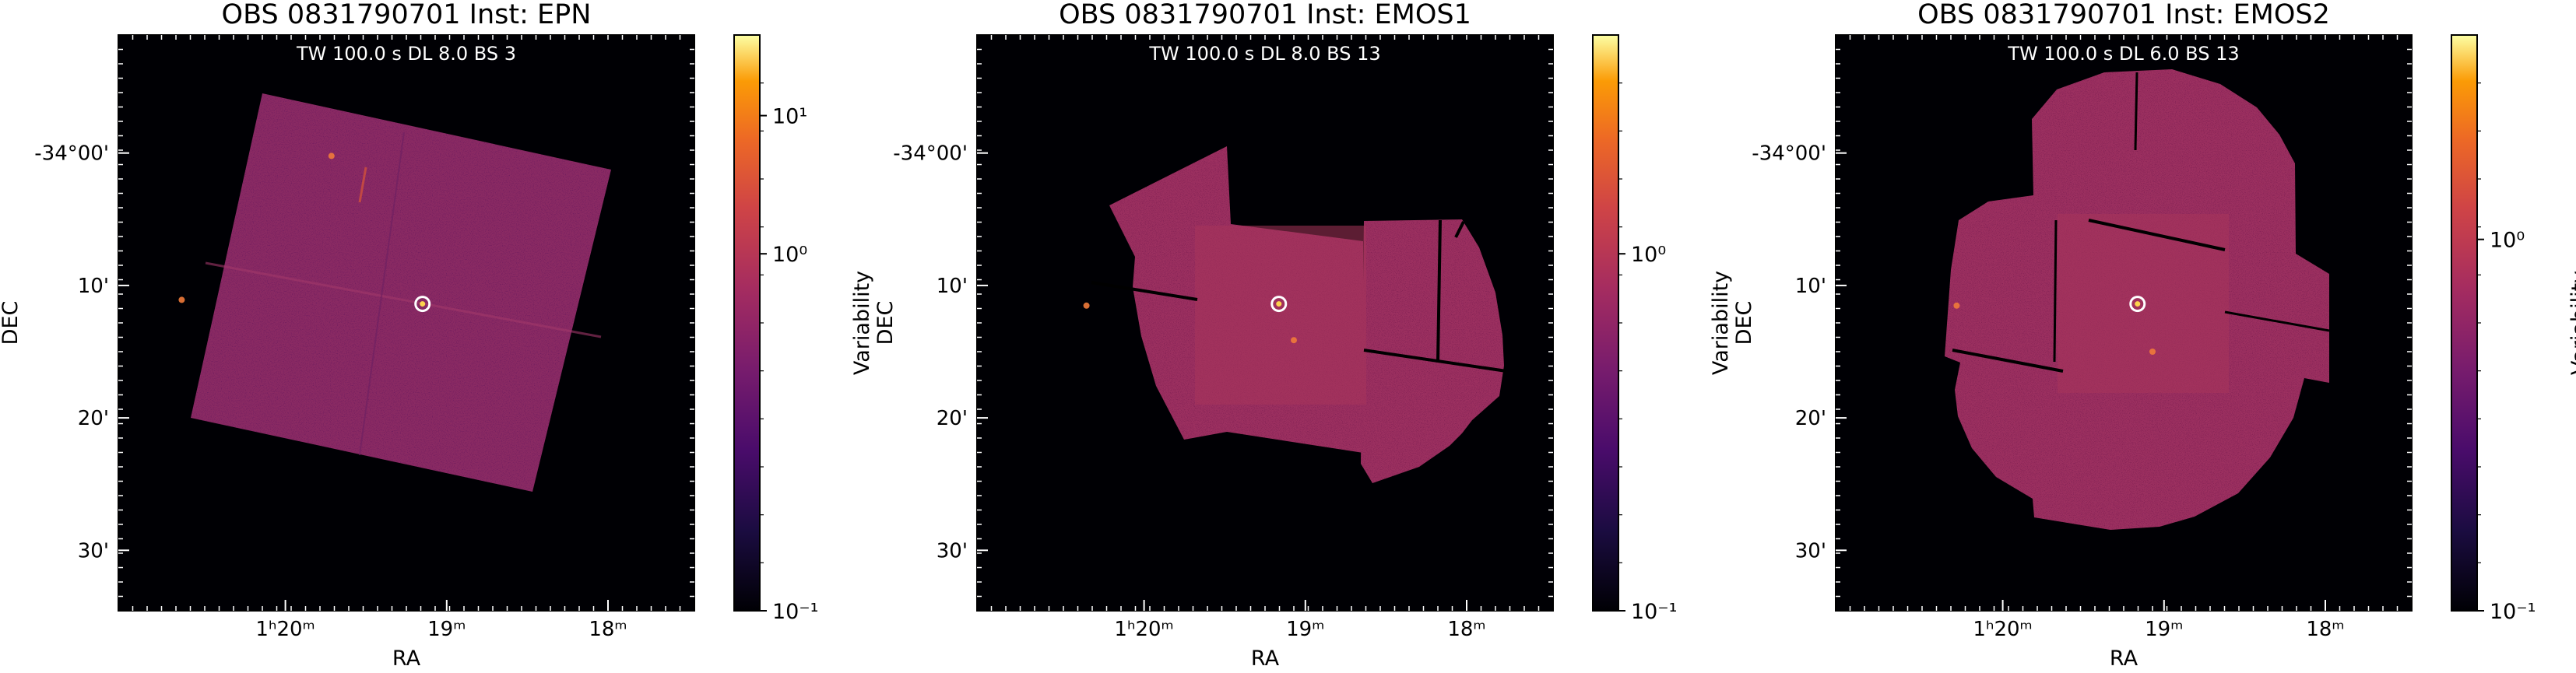 Image resolution: width=2576 pixels, height=673 pixels. I want to click on chart-title: OBS 0831790701 Inst: EPN, so click(407, 15).